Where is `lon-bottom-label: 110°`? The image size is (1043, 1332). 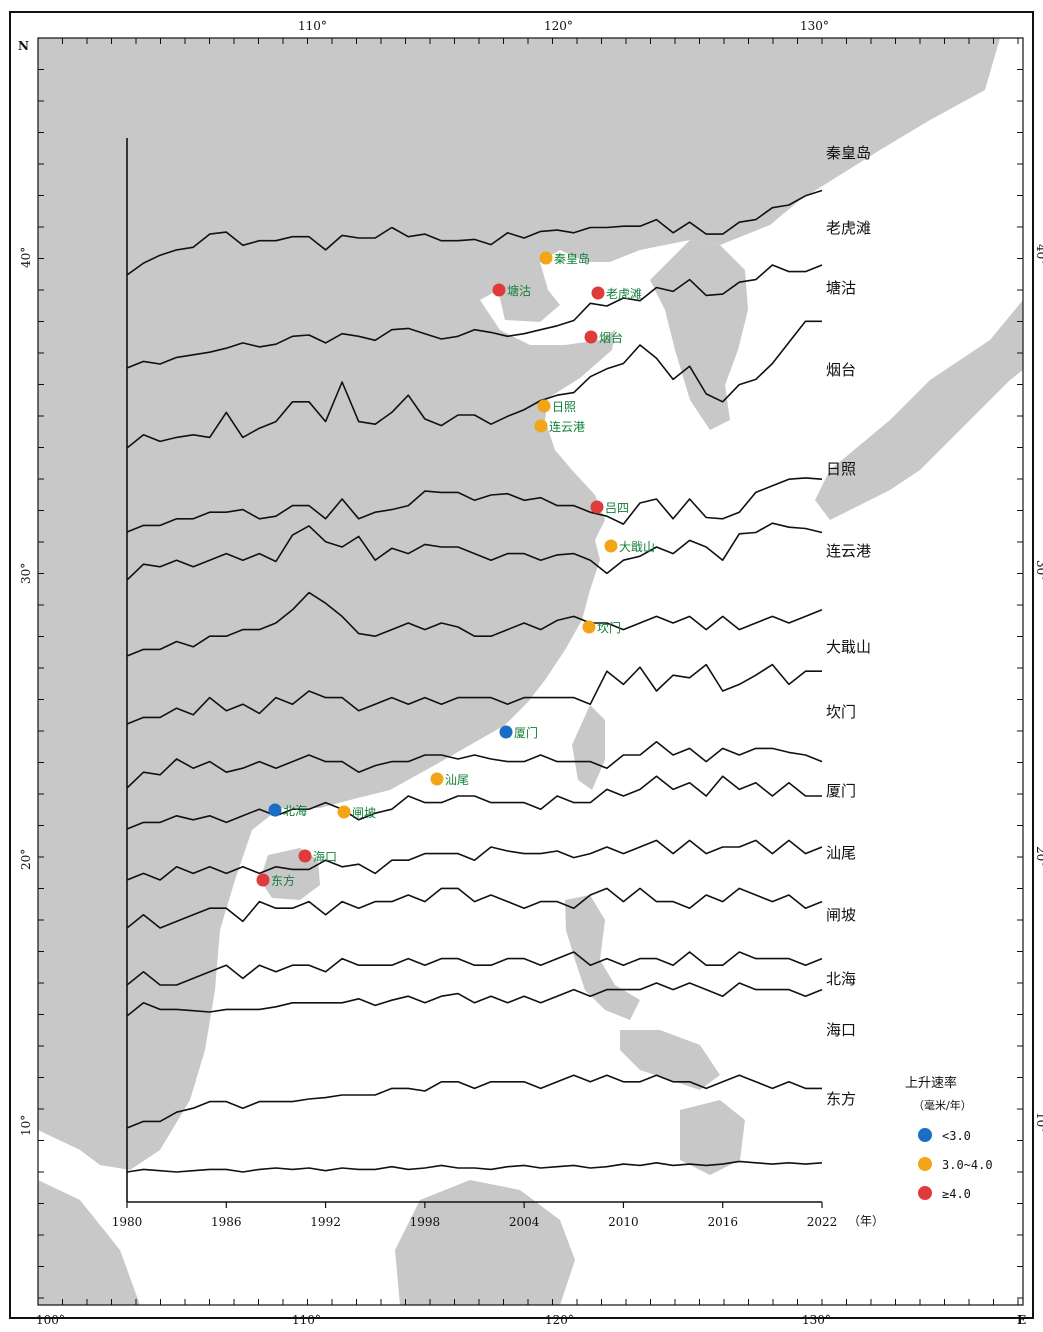 lon-bottom-label: 110° is located at coordinates (306, 1320).